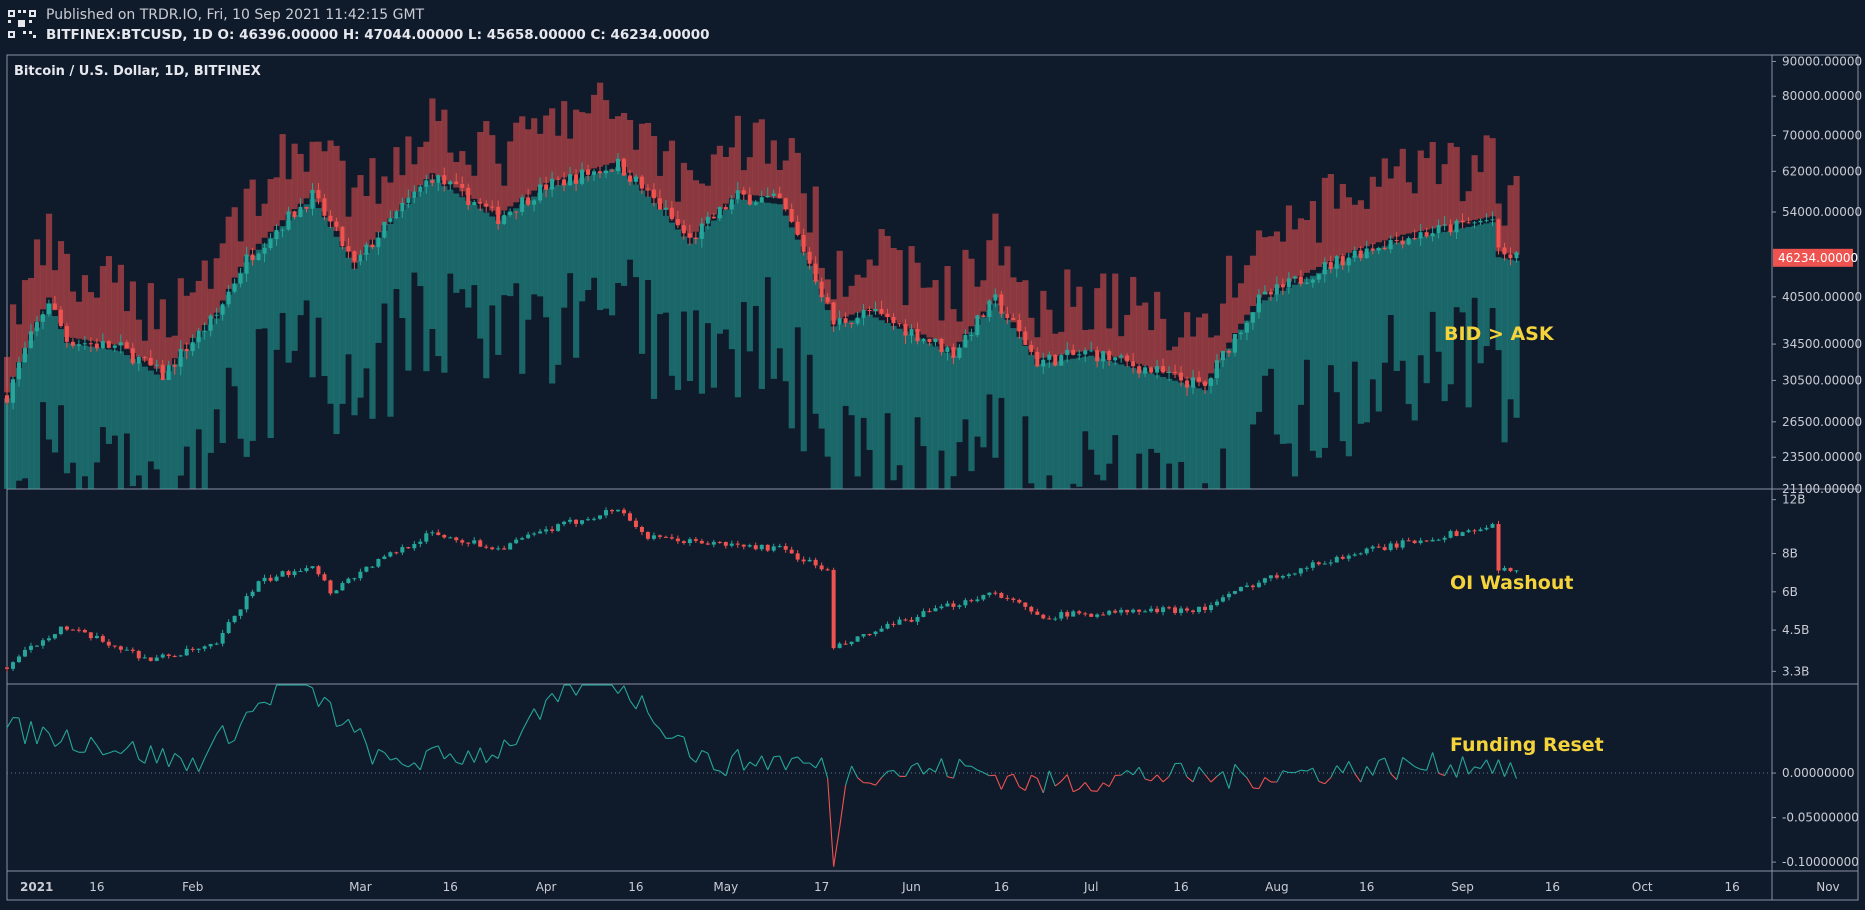  Describe the element at coordinates (1511, 583) in the screenshot. I see `annotation-oi-washout: OI Washout` at that location.